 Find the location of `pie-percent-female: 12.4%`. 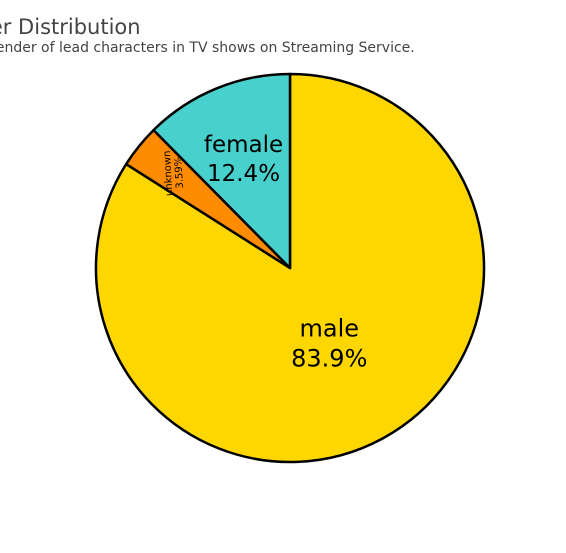

pie-percent-female: 12.4% is located at coordinates (243, 174).